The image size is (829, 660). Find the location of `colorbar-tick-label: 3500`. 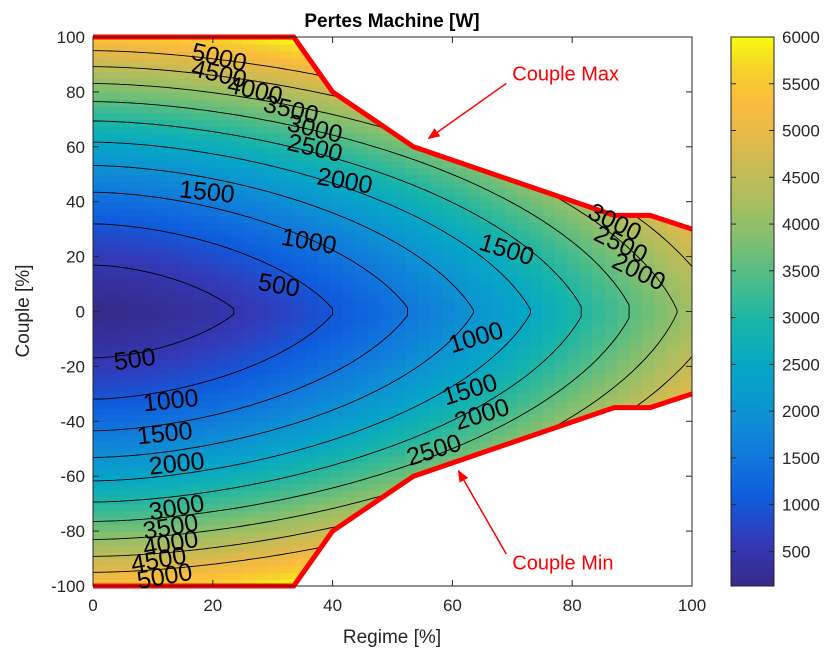

colorbar-tick-label: 3500 is located at coordinates (801, 271).